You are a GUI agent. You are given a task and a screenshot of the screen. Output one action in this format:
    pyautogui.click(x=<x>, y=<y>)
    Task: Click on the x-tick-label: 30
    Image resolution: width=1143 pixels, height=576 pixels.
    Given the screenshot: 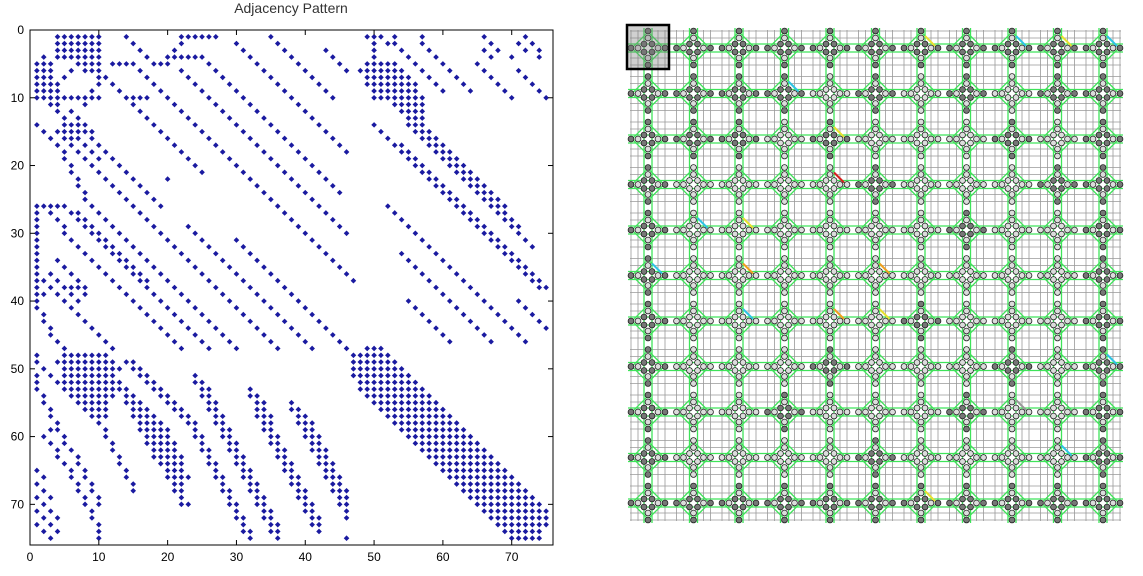 What is the action you would take?
    pyautogui.click(x=237, y=557)
    